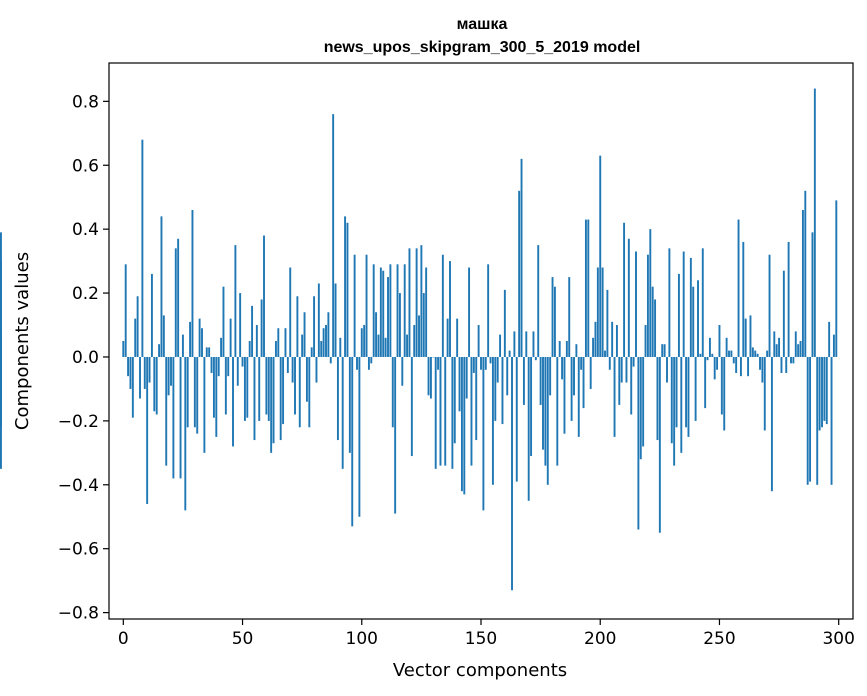 The image size is (867, 696). What do you see at coordinates (78, 614) in the screenshot?
I see `y-tick-label: −0.8` at bounding box center [78, 614].